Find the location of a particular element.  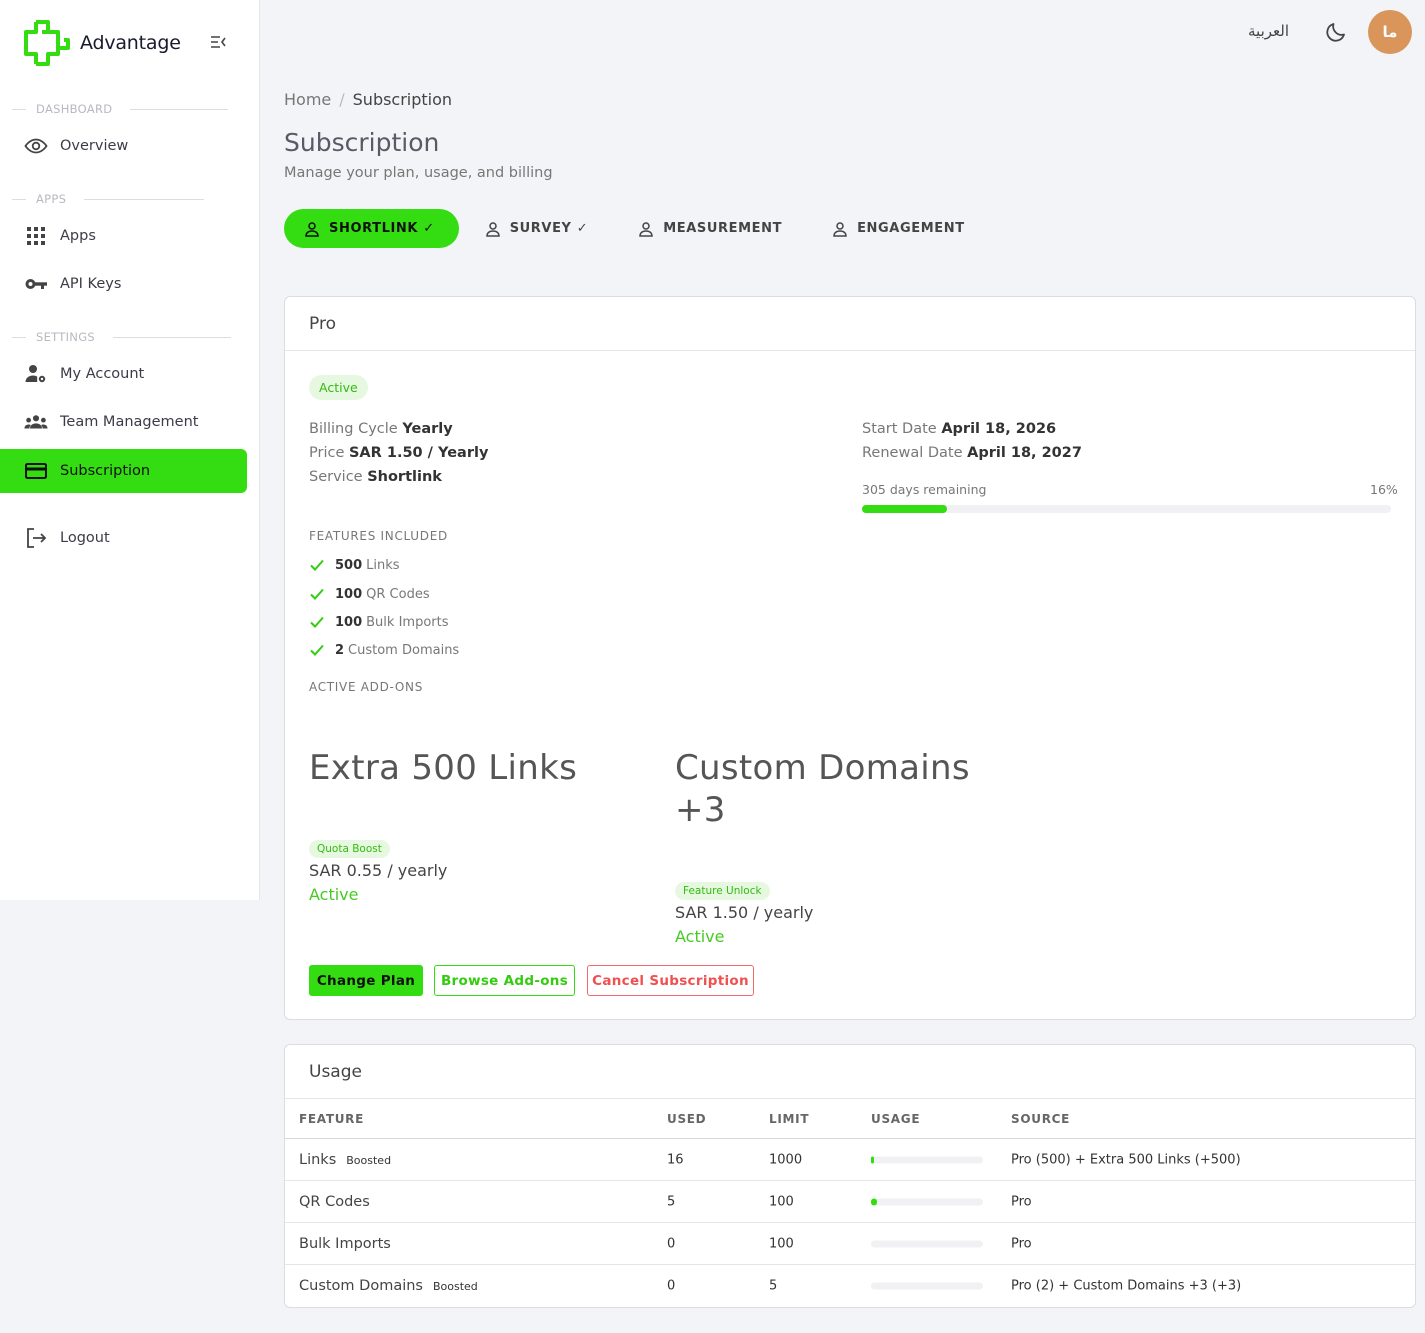

user-gear-icon is located at coordinates (36, 374).